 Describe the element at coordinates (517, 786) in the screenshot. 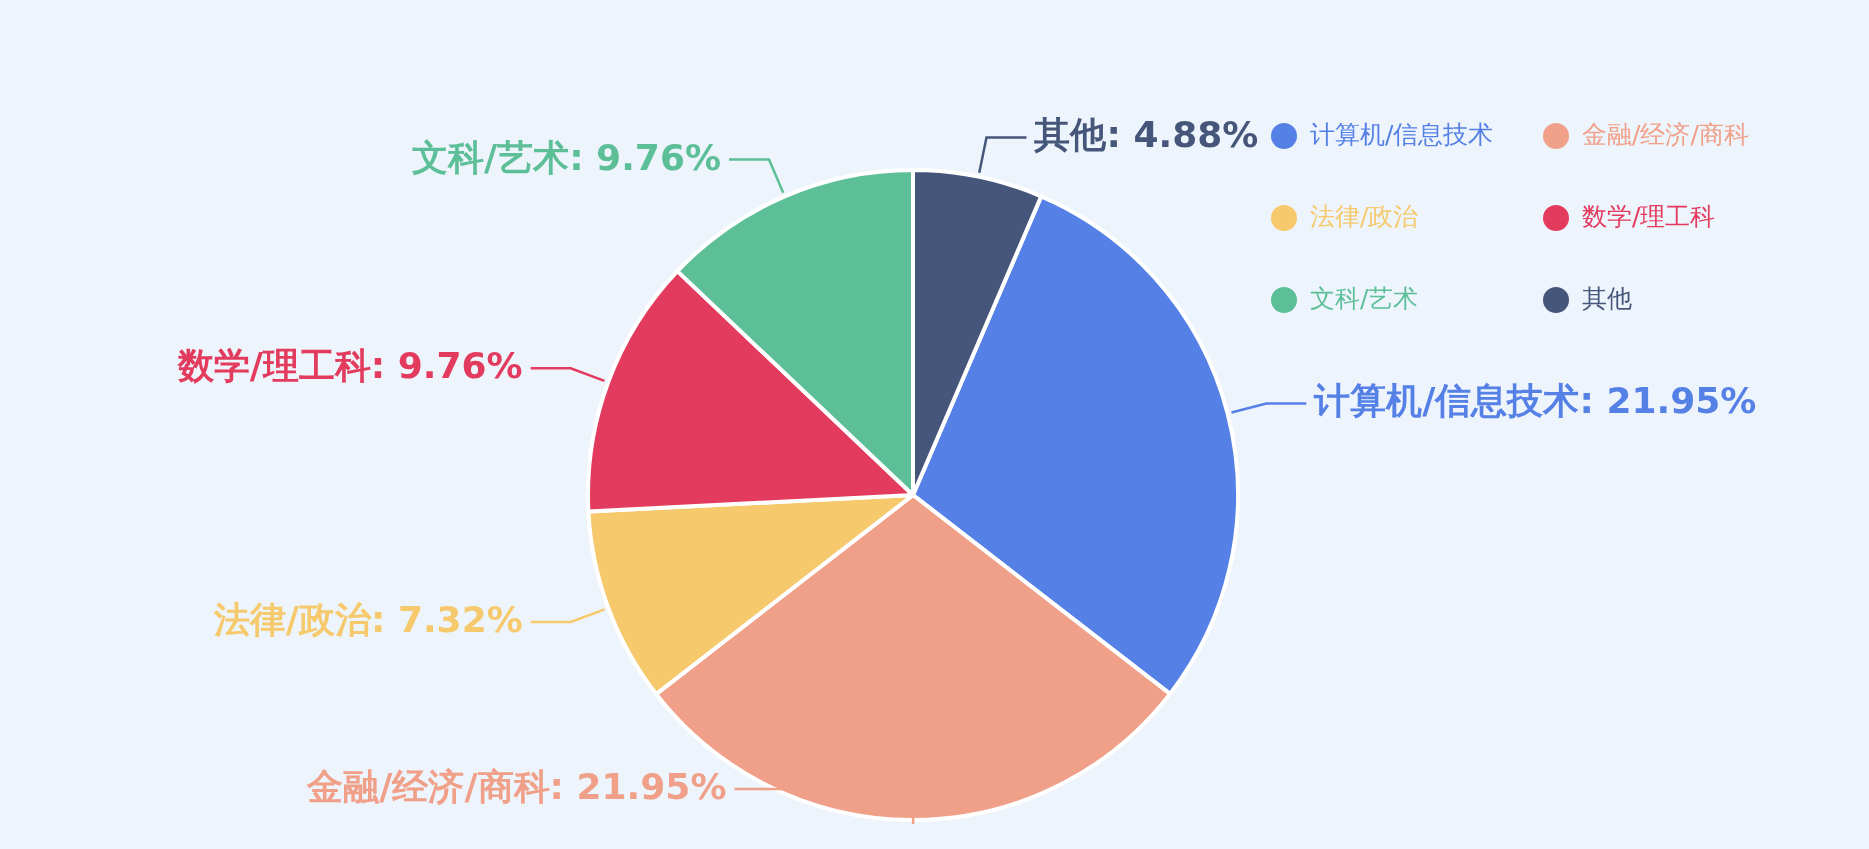

I see `category-label: 金融/经济/商科: 21.95%` at that location.